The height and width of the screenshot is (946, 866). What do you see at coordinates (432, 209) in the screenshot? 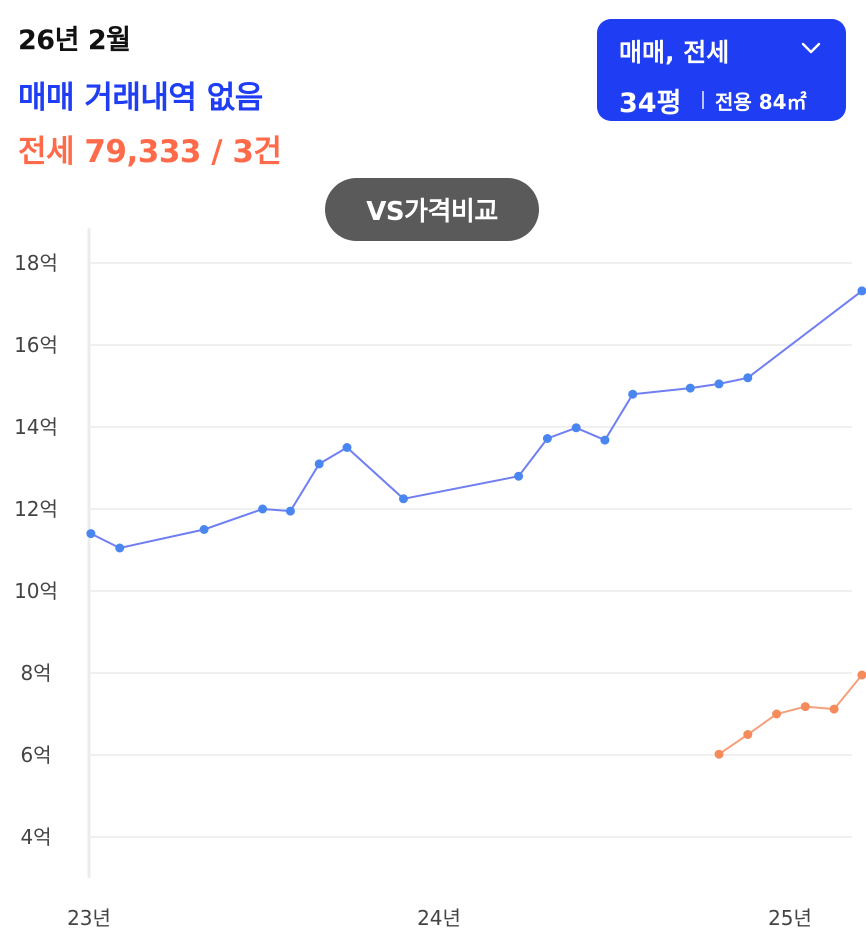
I see `compare-price-button: VS가격비교` at bounding box center [432, 209].